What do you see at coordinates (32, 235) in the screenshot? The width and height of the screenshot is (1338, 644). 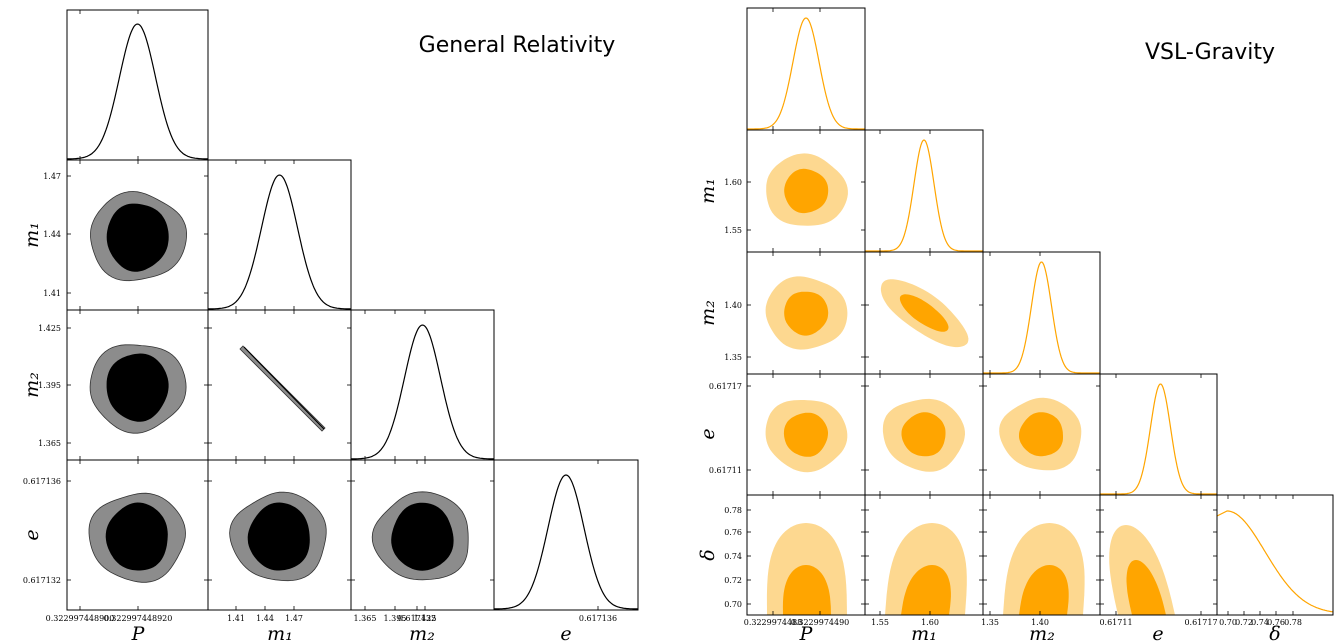 I see `y-axis-label: m₁` at bounding box center [32, 235].